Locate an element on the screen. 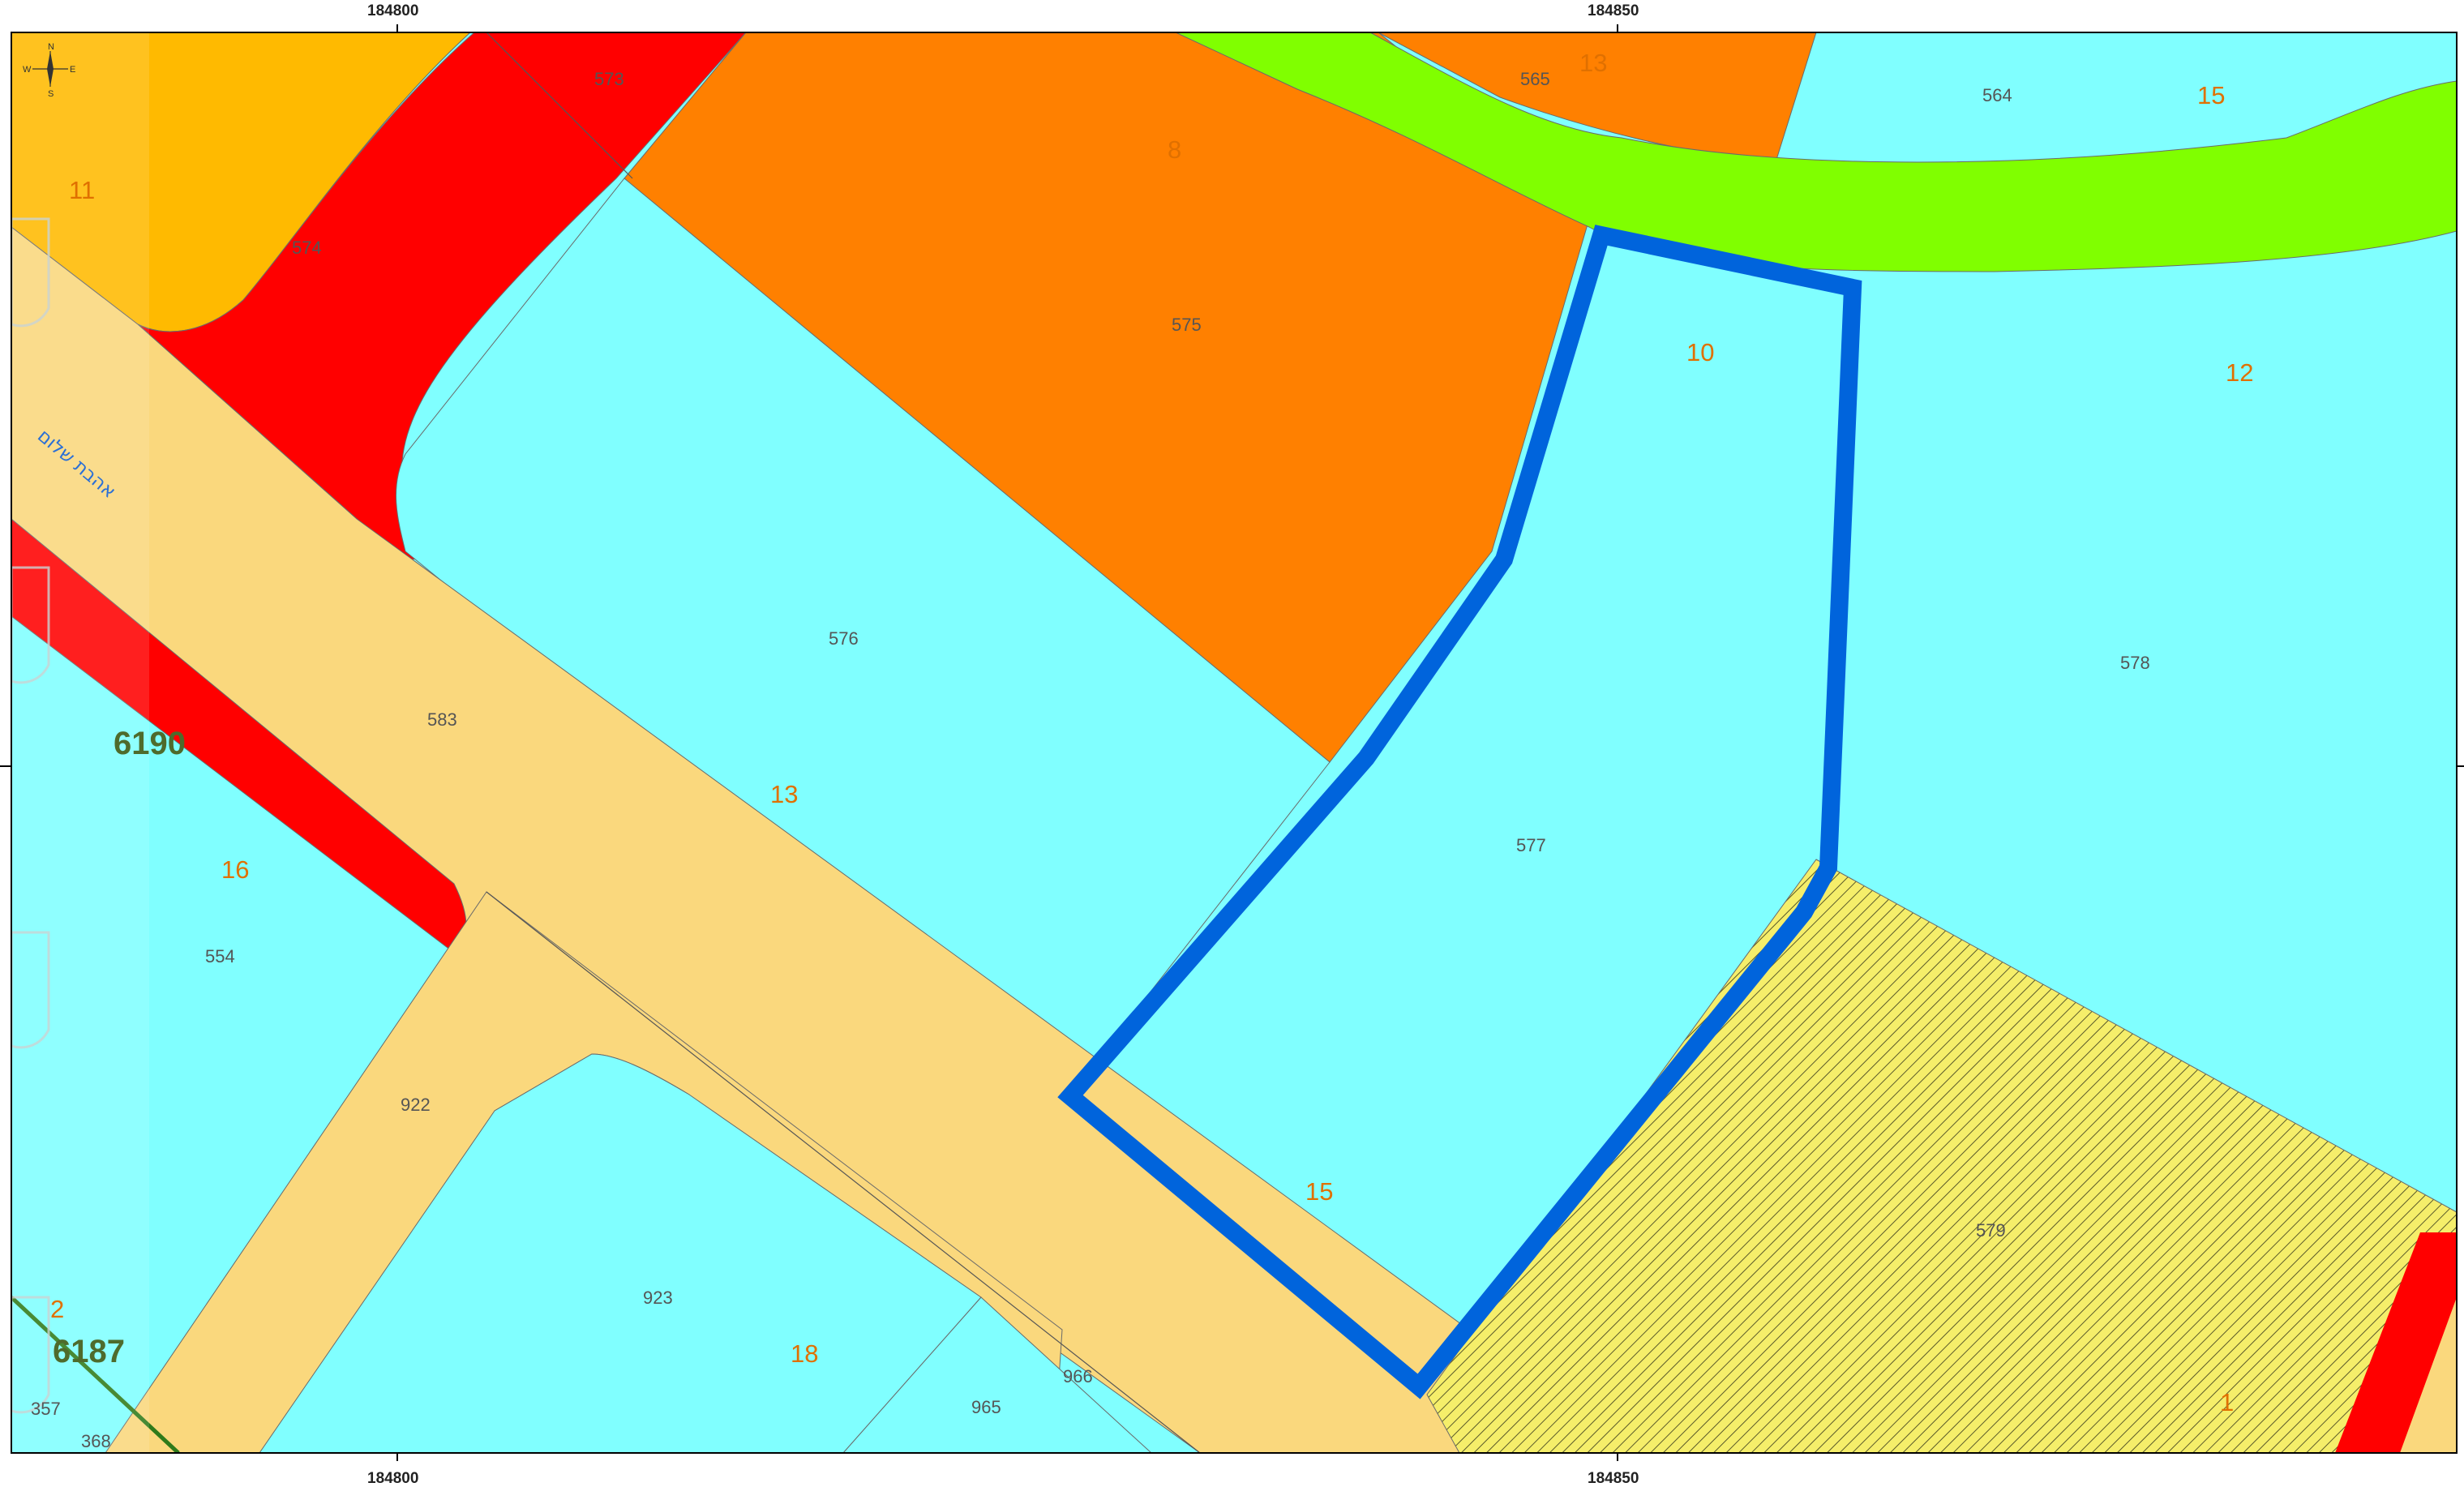  plot-number-label: 8 is located at coordinates (1174, 149).